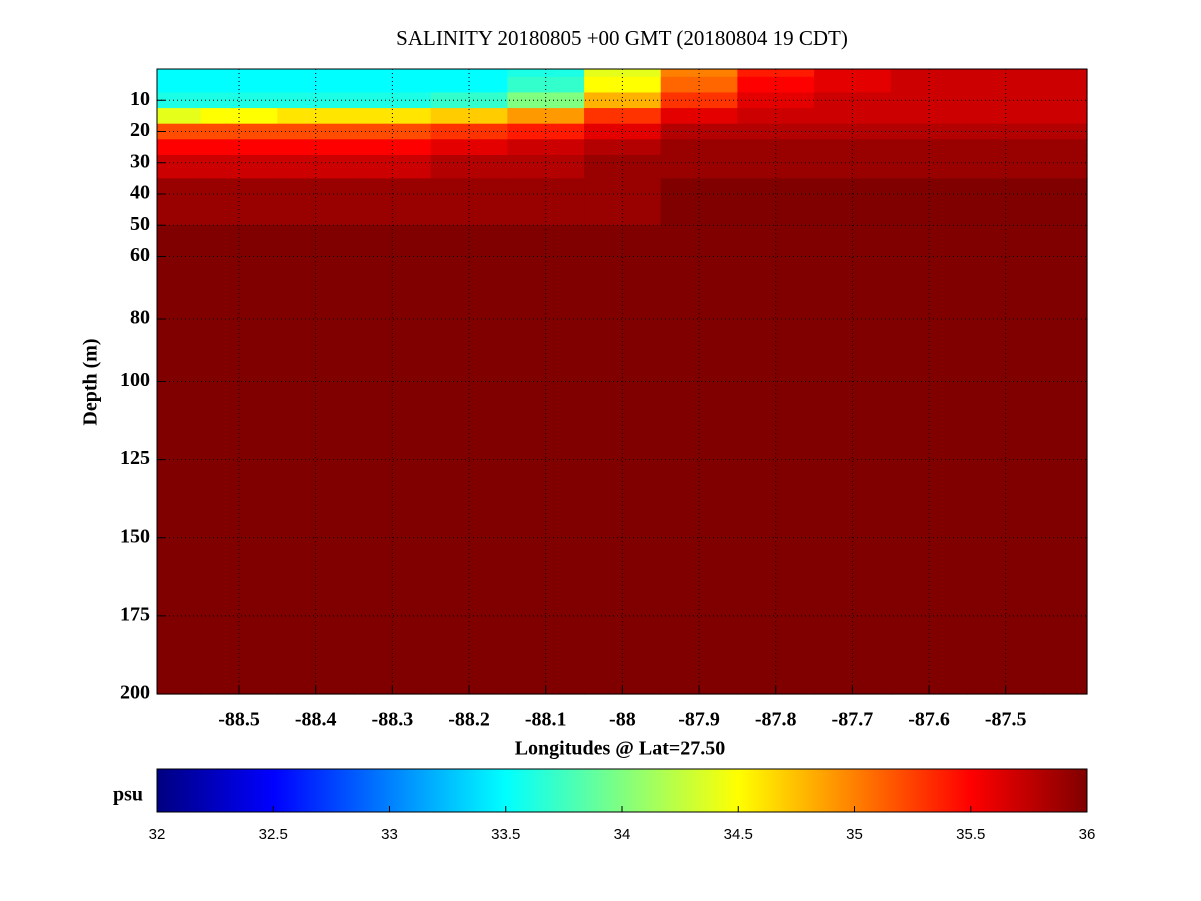  Describe the element at coordinates (854, 834) in the screenshot. I see `colorbar-tick-label: 35` at that location.